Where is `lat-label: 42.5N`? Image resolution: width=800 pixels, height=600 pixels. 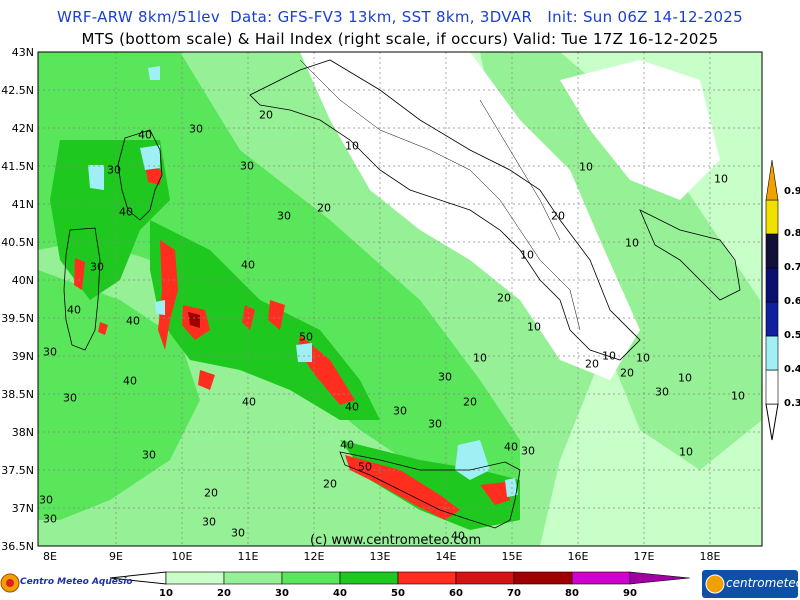 lat-label: 42.5N is located at coordinates (17, 90).